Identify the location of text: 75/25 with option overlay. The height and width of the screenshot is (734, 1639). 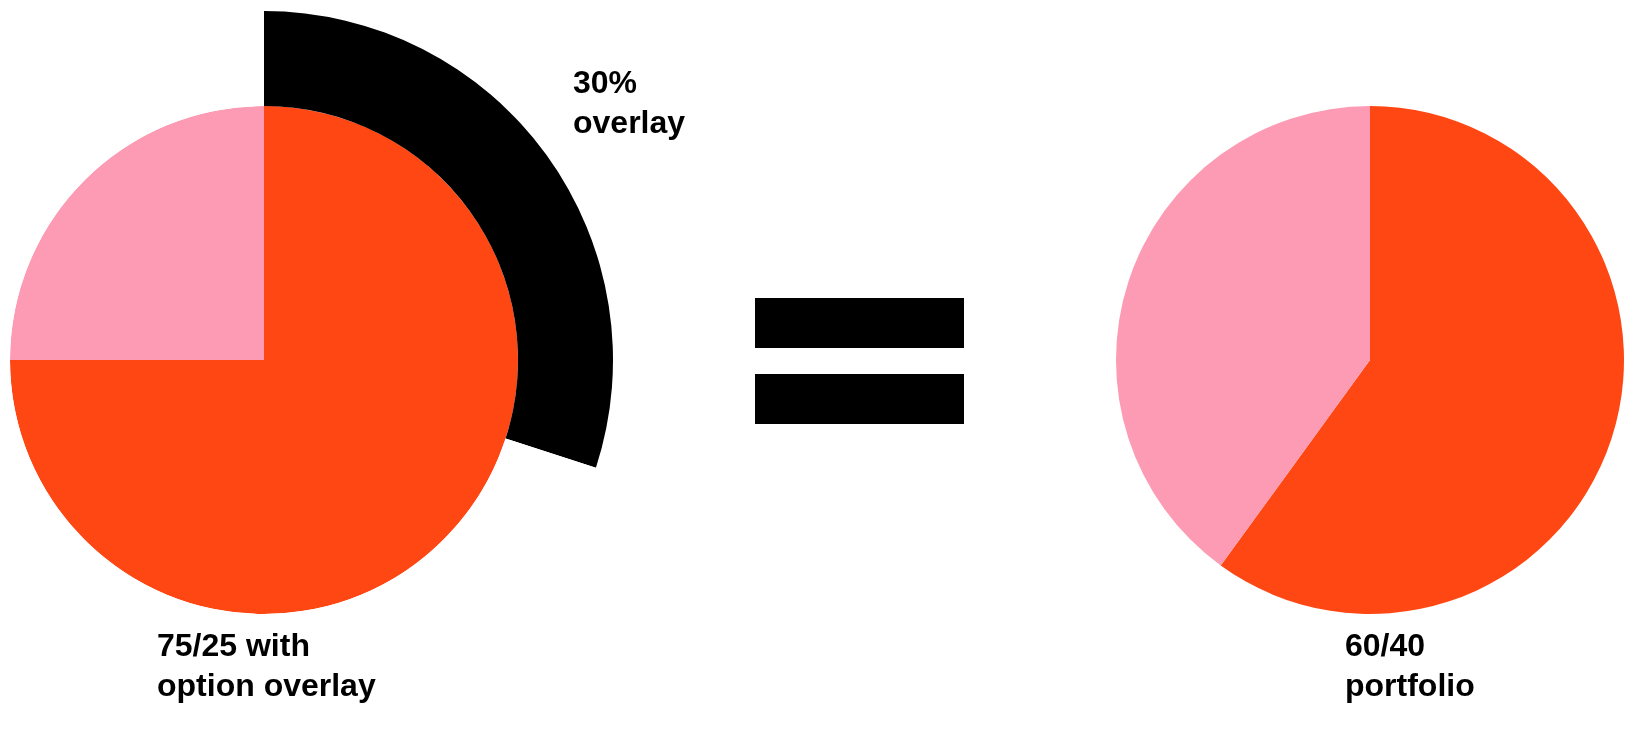
(267, 665).